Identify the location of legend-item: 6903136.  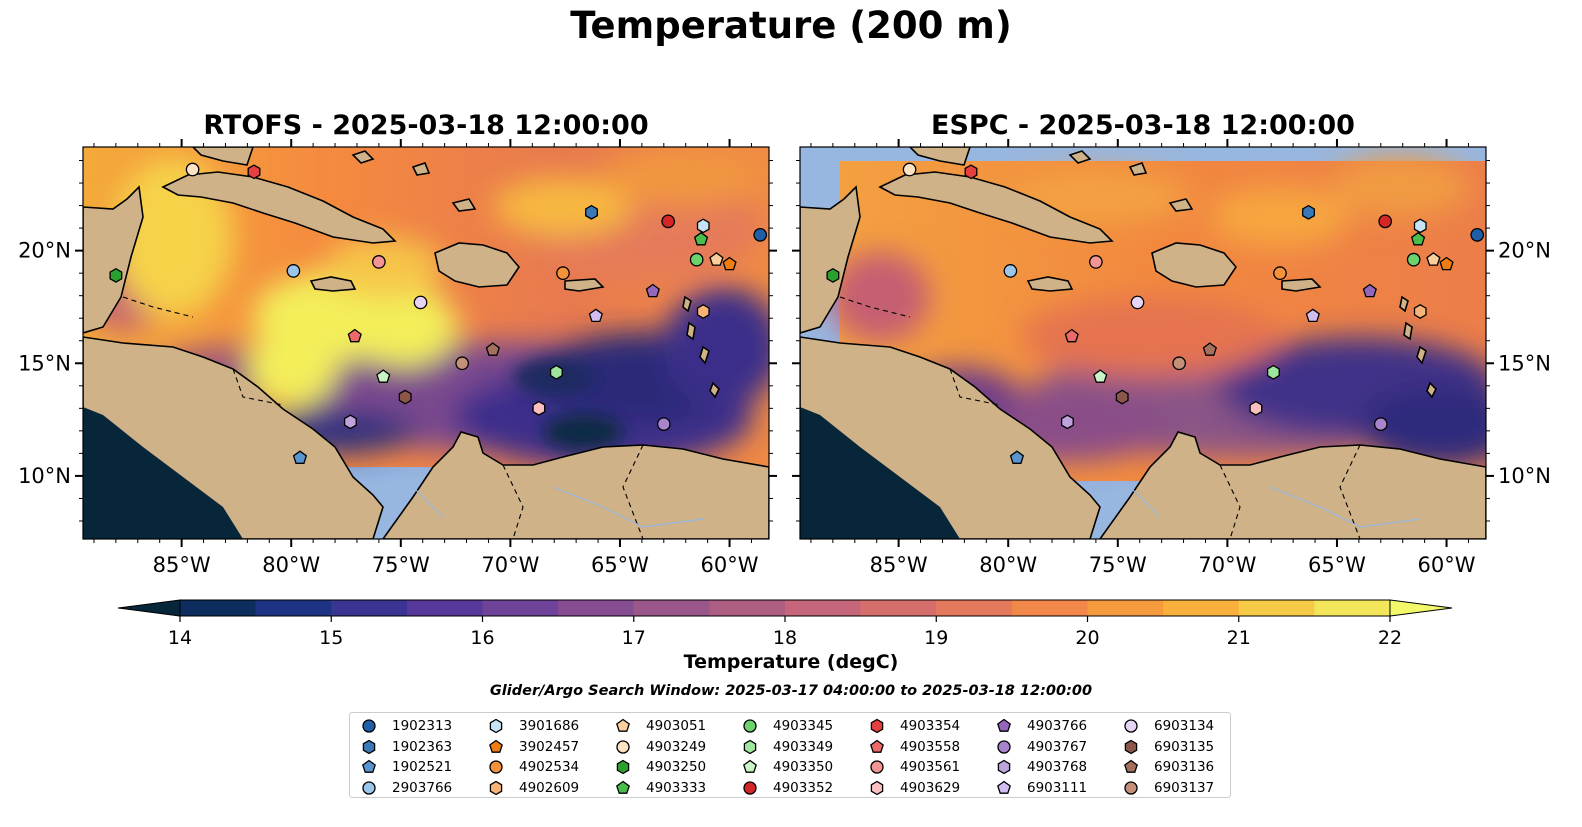
(1168, 767).